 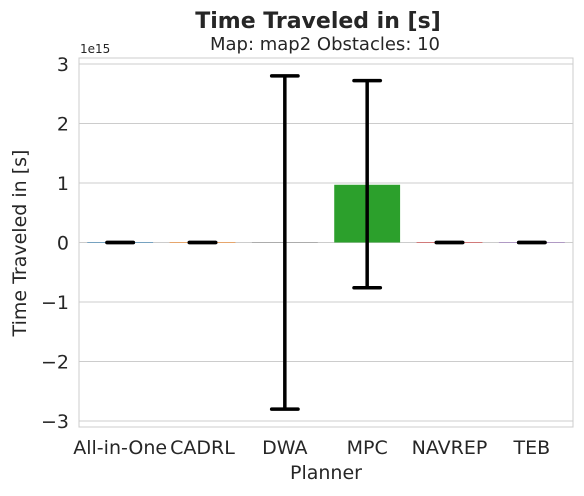 I want to click on y-axis-label: Time Traveled in [s], so click(x=20, y=244).